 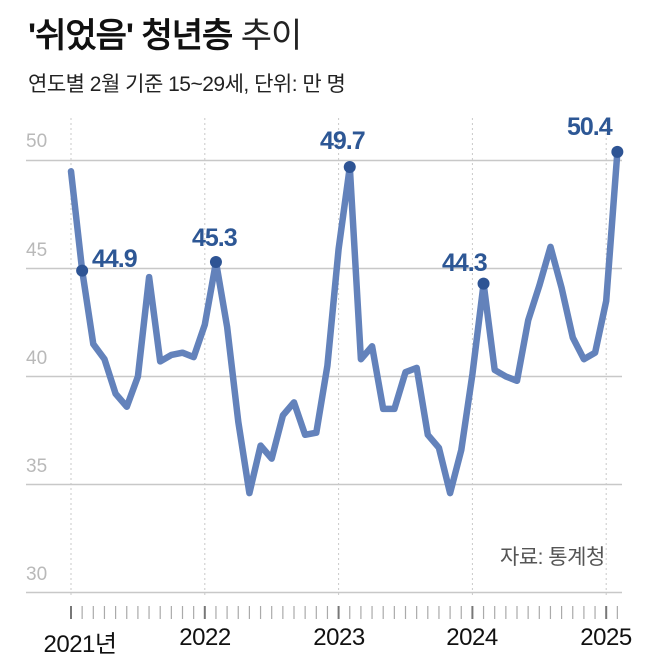 I want to click on chart-title: '쉬었음' 청년층 추이, so click(x=165, y=32).